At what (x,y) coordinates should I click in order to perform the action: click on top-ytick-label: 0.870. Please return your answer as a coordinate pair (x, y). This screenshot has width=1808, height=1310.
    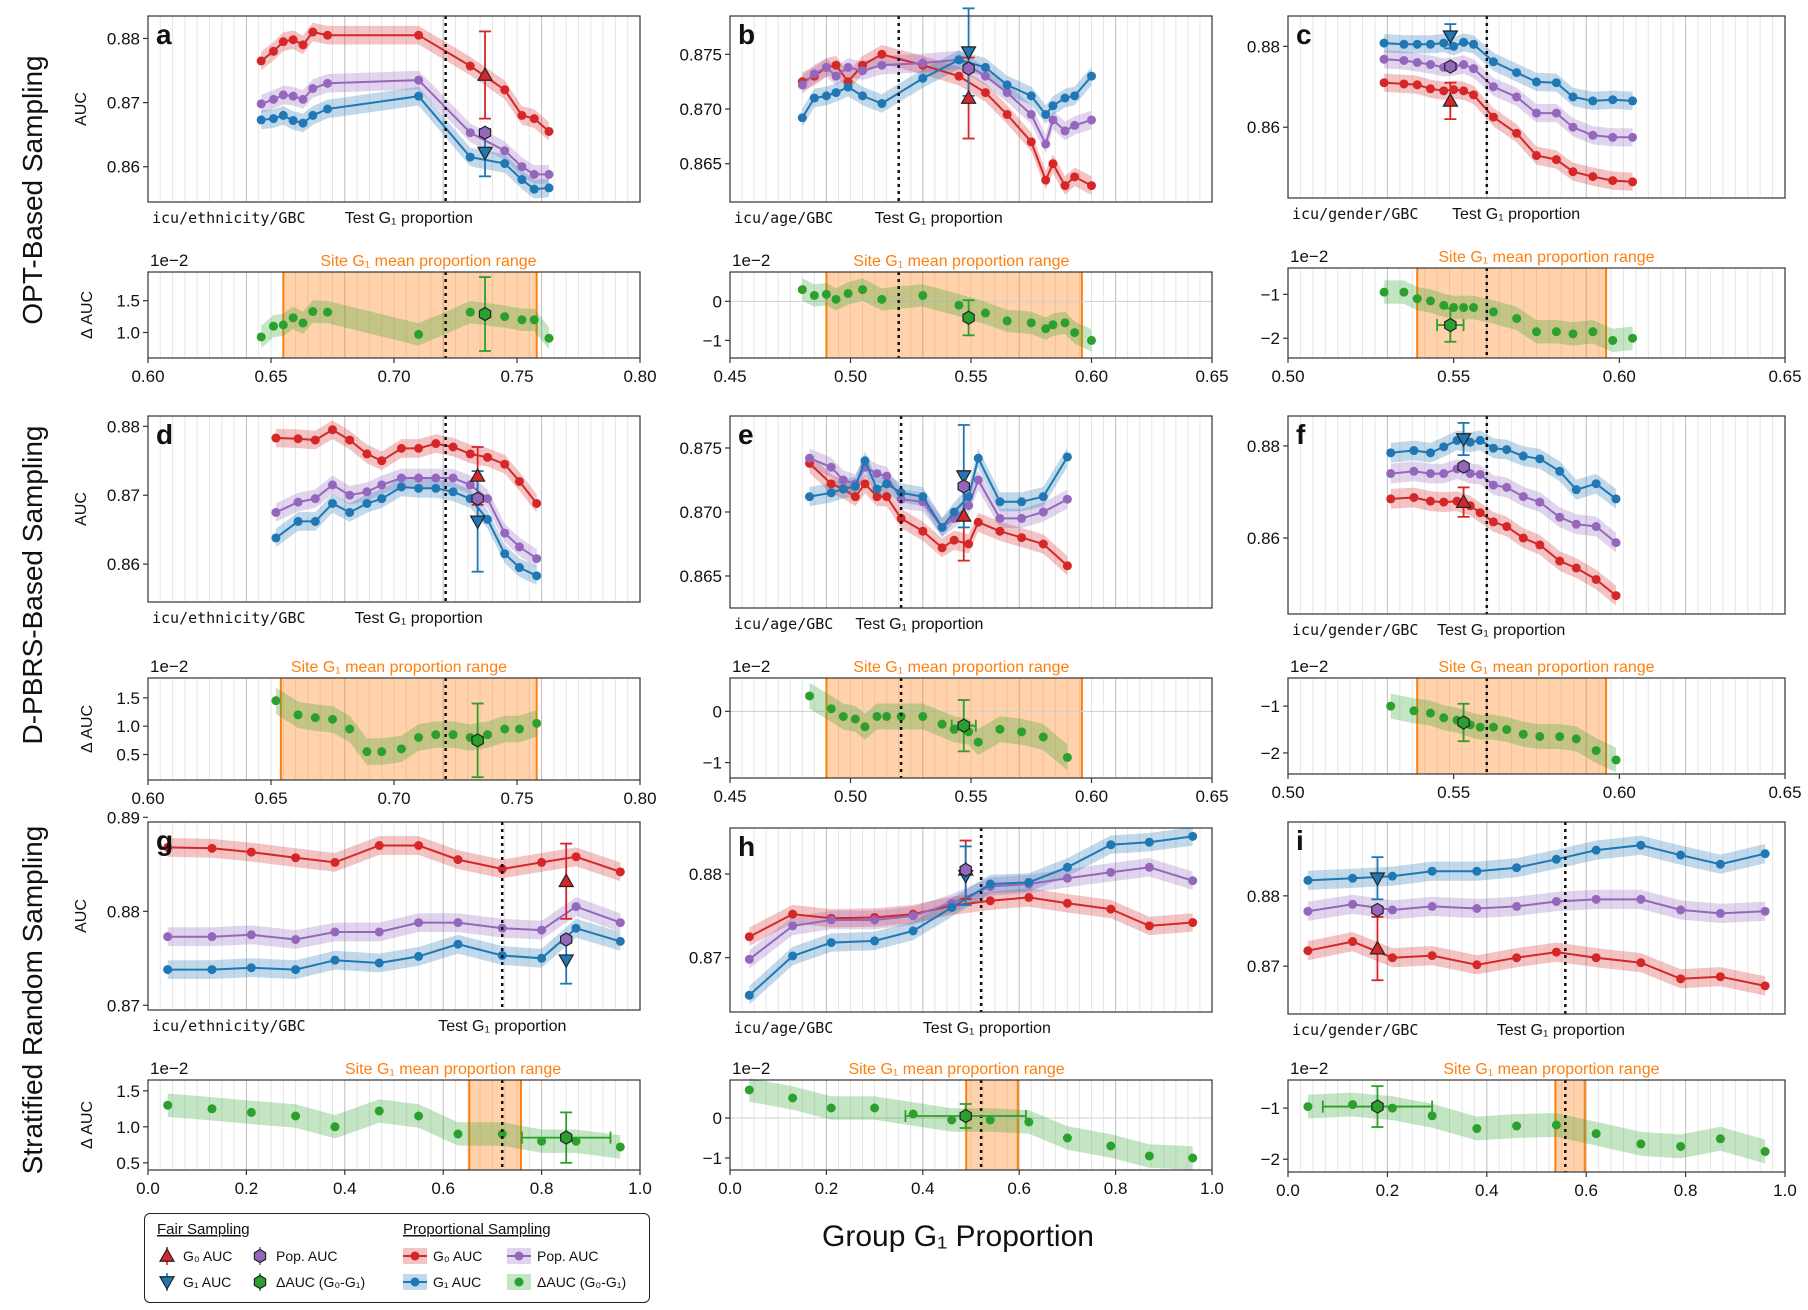
    Looking at the image, I should click on (700, 109).